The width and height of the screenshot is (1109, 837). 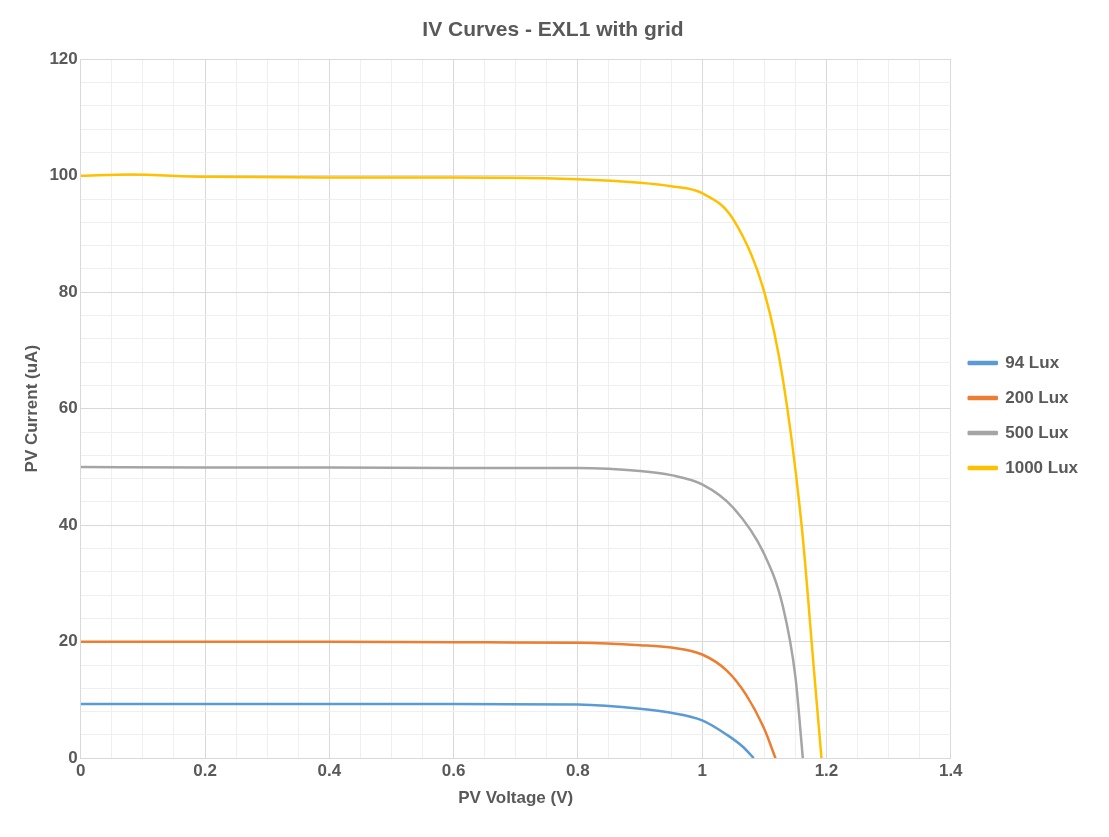 What do you see at coordinates (205, 771) in the screenshot?
I see `x-tick-label: 0.2` at bounding box center [205, 771].